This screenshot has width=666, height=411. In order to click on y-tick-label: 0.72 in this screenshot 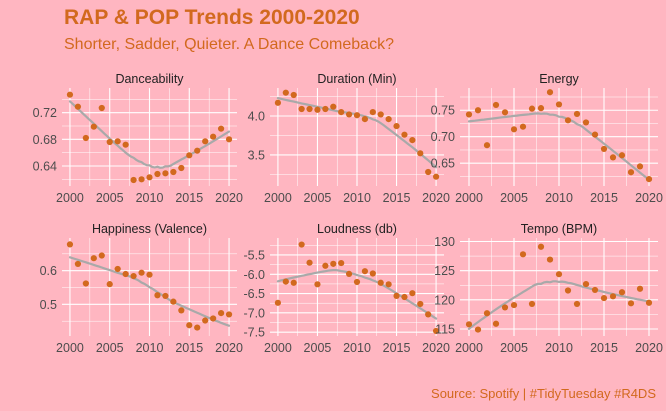, I will do `click(45, 113)`.